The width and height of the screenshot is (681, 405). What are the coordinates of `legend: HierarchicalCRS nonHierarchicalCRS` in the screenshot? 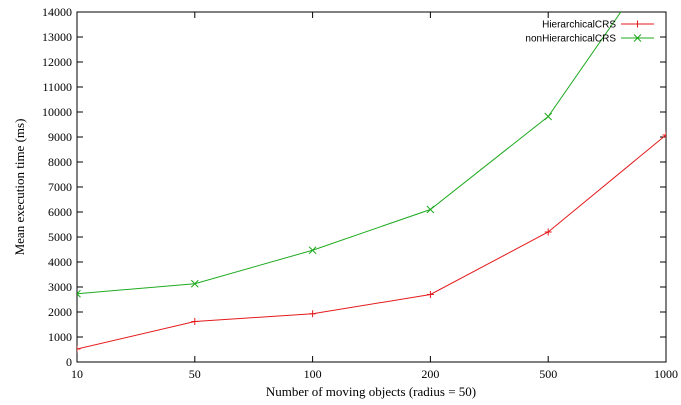 It's located at (589, 32).